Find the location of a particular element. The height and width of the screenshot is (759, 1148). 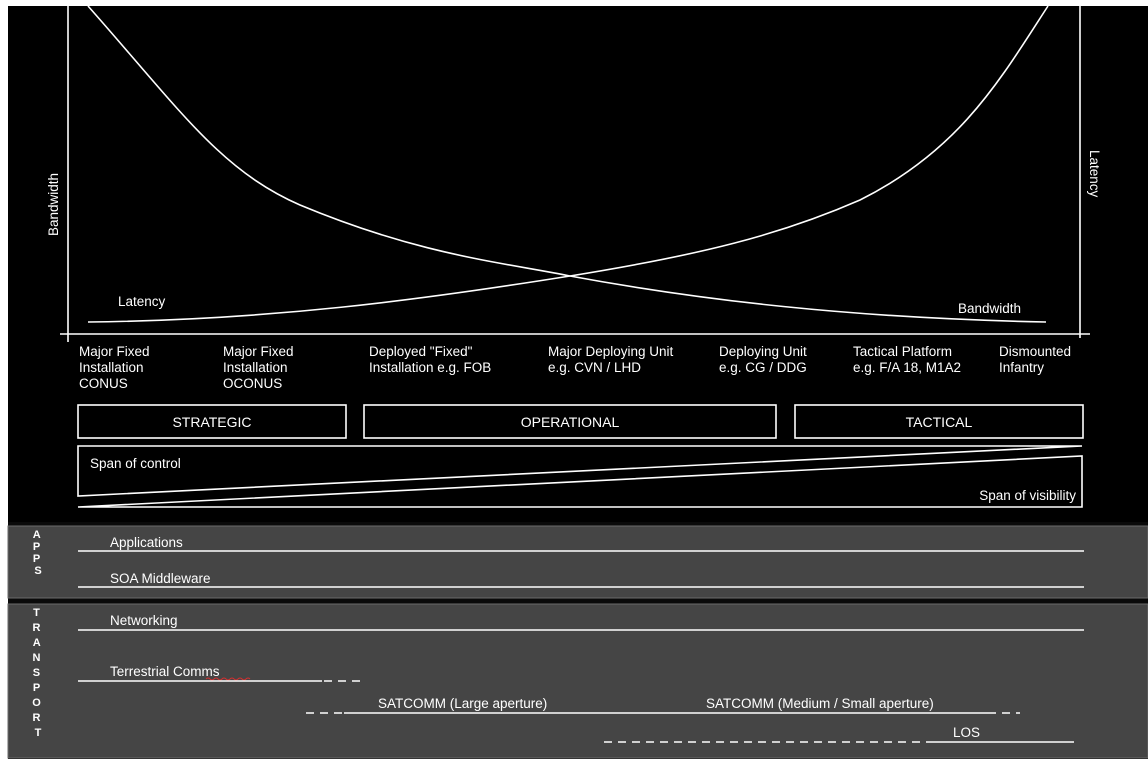

satcom-large-label: SATCOMM (Large aperture) is located at coordinates (462, 703).